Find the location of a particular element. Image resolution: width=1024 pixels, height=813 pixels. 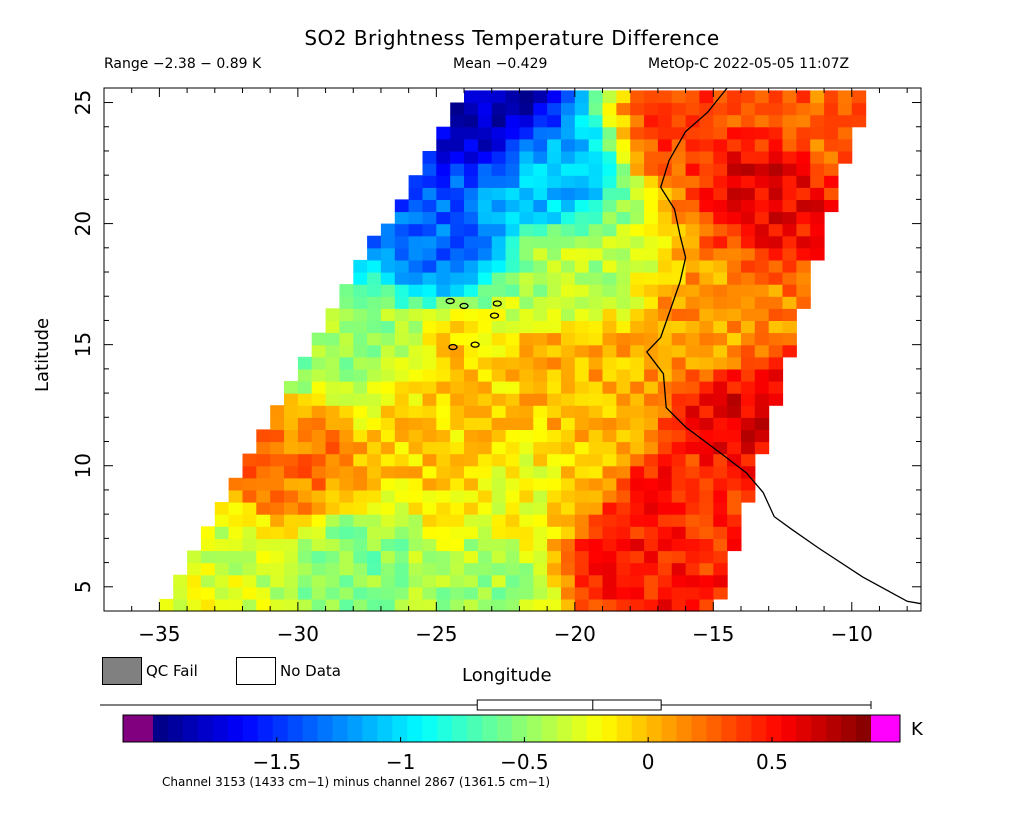

colorbar-tick-label: −0.5 is located at coordinates (524, 762).